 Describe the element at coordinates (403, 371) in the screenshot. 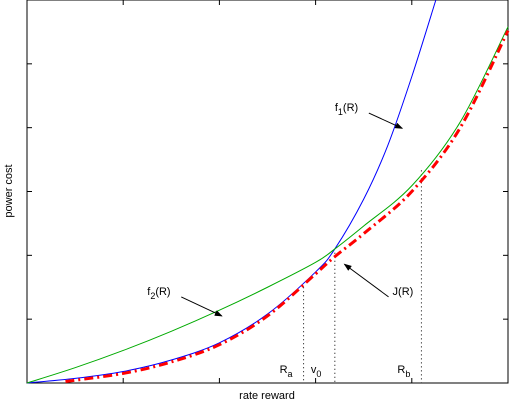

I see `ref-line-label: Rb` at that location.